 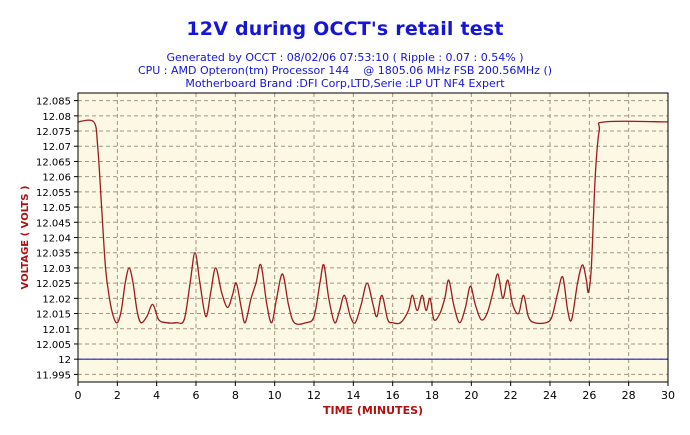 What do you see at coordinates (432, 395) in the screenshot?
I see `x-tick-label: 18` at bounding box center [432, 395].